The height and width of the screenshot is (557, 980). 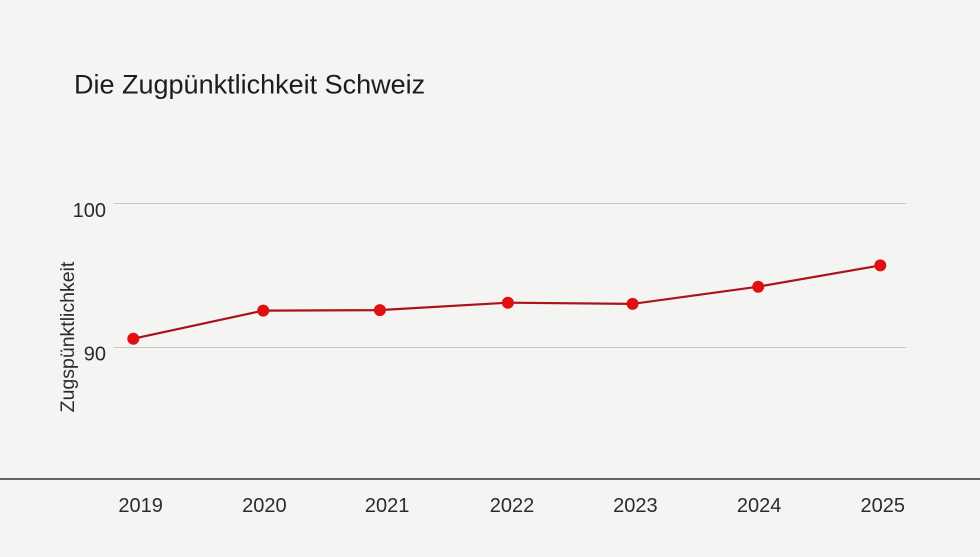 I want to click on svg-text: 100, so click(x=89, y=211).